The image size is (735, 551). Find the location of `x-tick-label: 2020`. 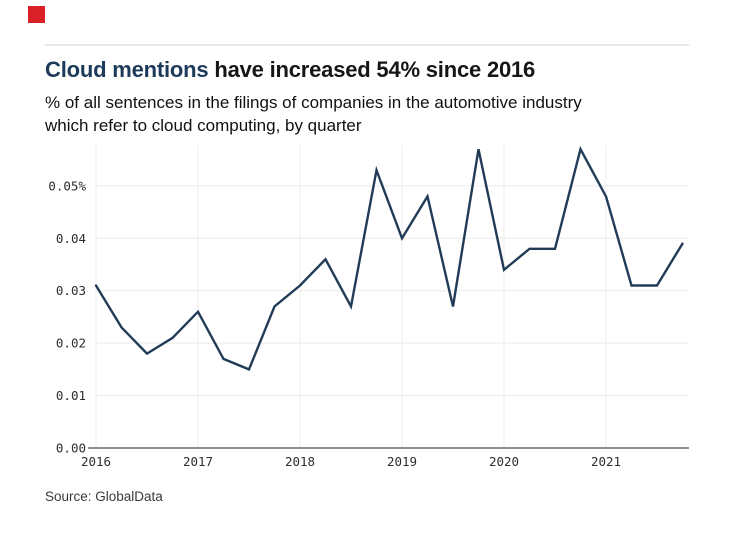

x-tick-label: 2020 is located at coordinates (504, 461).